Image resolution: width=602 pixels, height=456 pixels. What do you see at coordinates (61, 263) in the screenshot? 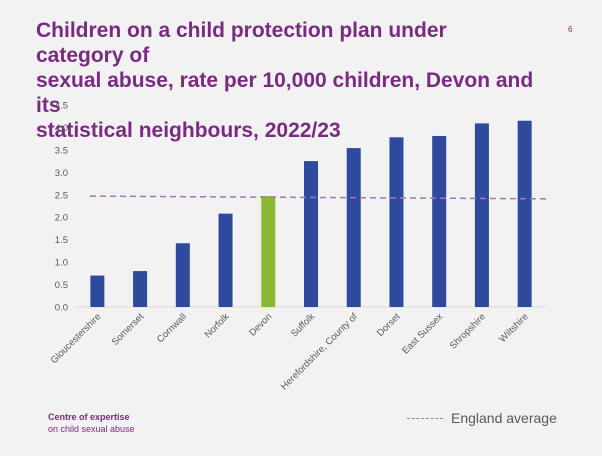
I see `y-tick-label: 1.0` at bounding box center [61, 263].